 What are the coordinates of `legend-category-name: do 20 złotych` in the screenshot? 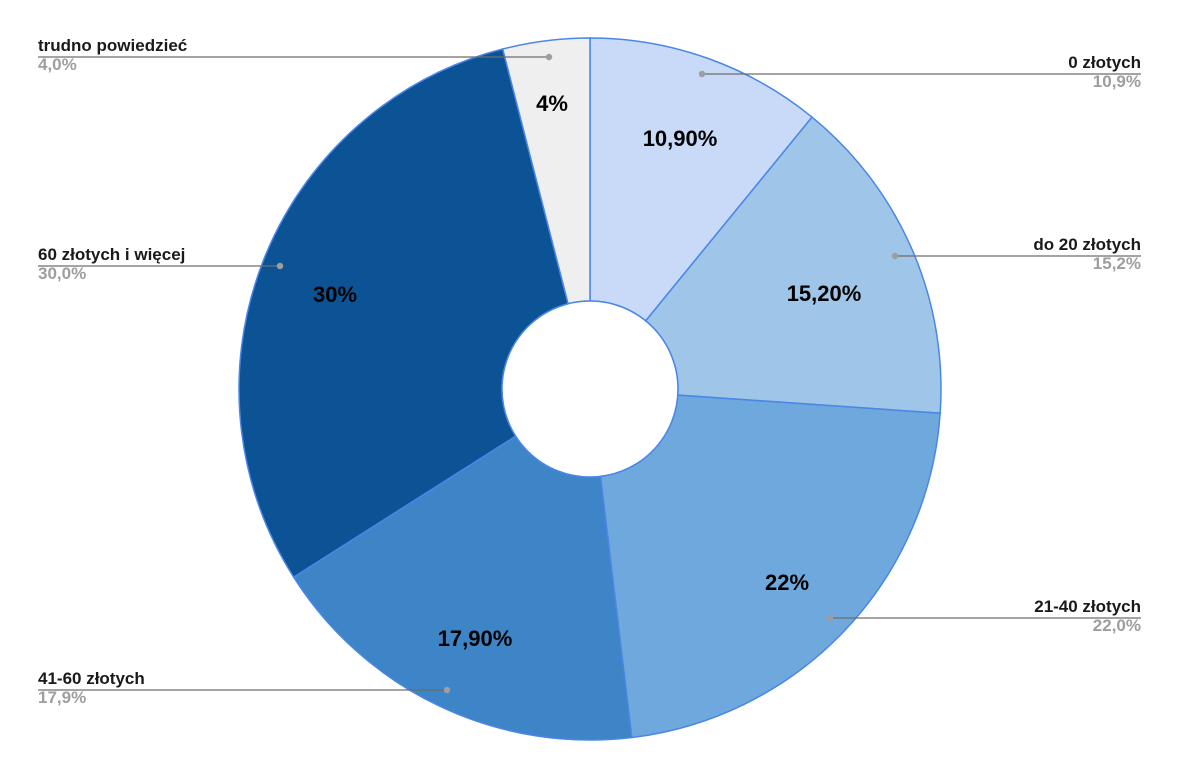 It's located at (1087, 244).